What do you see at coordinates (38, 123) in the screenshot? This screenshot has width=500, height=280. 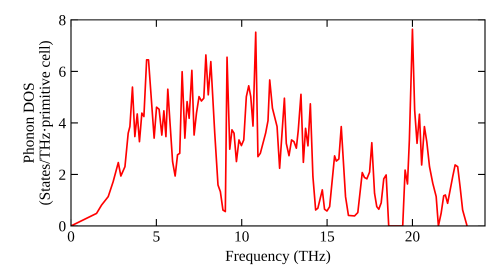 I see `y-axis-title: Phonon DOS (States/THz·primitive cell)` at bounding box center [38, 123].